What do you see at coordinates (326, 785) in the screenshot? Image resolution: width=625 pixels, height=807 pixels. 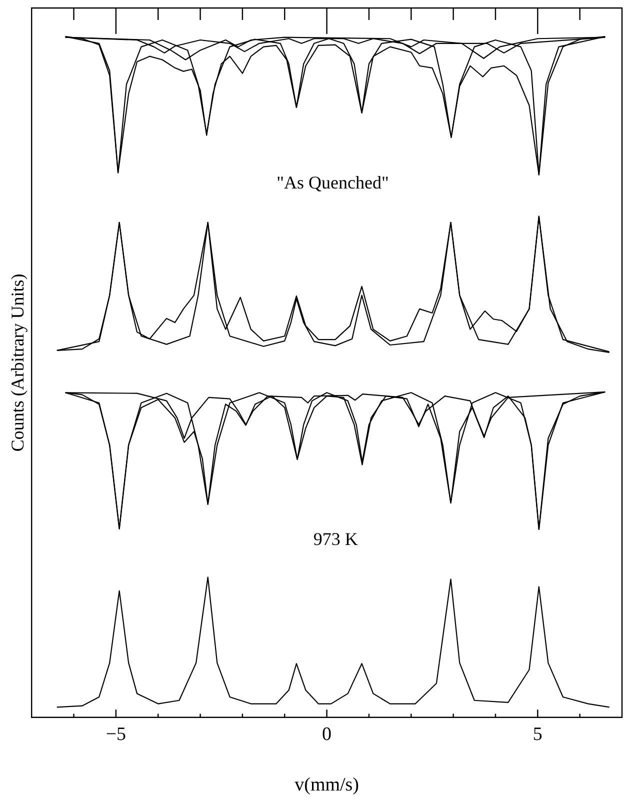 I see `x-axis-title: v(mm/s)` at bounding box center [326, 785].